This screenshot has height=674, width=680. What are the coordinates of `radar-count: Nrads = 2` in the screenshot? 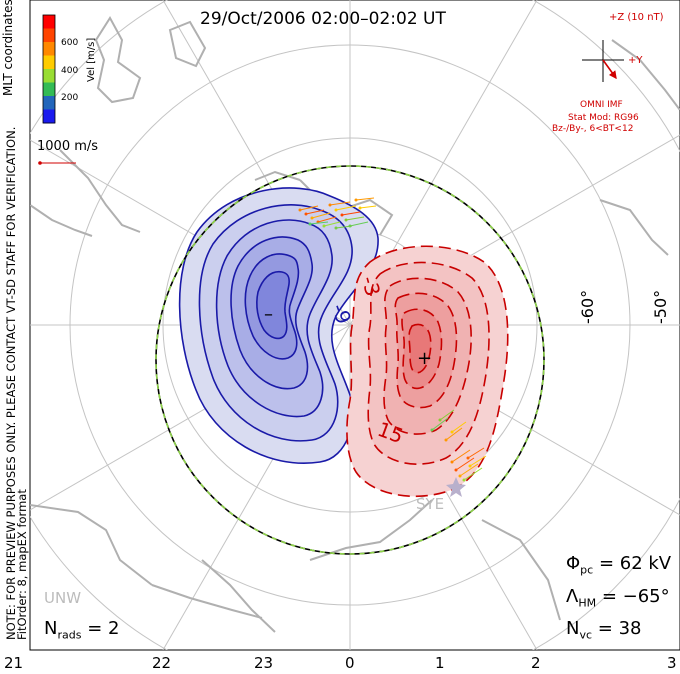 It's located at (81, 630).